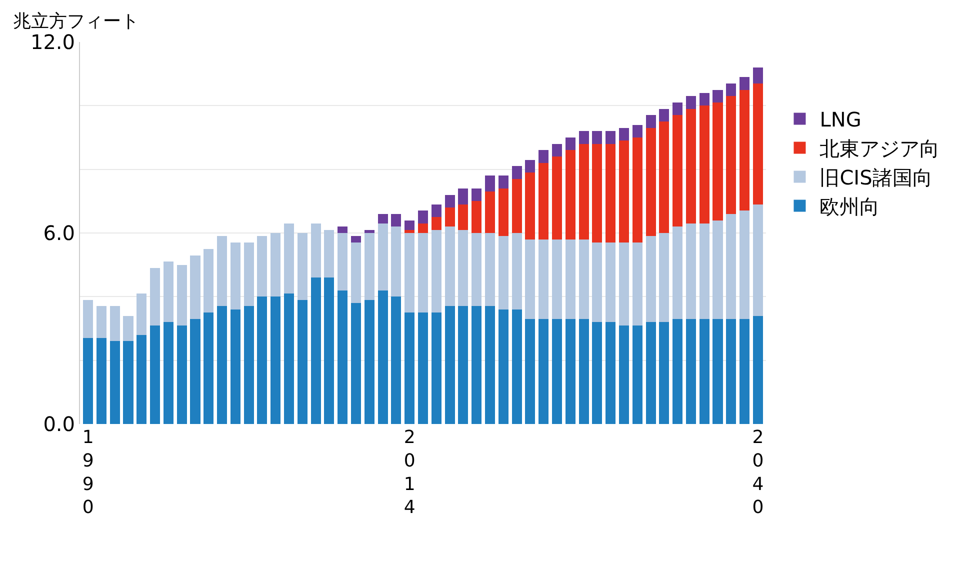 The height and width of the screenshot is (584, 957). Describe the element at coordinates (841, 120) in the screenshot. I see `legend-label: LNG` at that location.